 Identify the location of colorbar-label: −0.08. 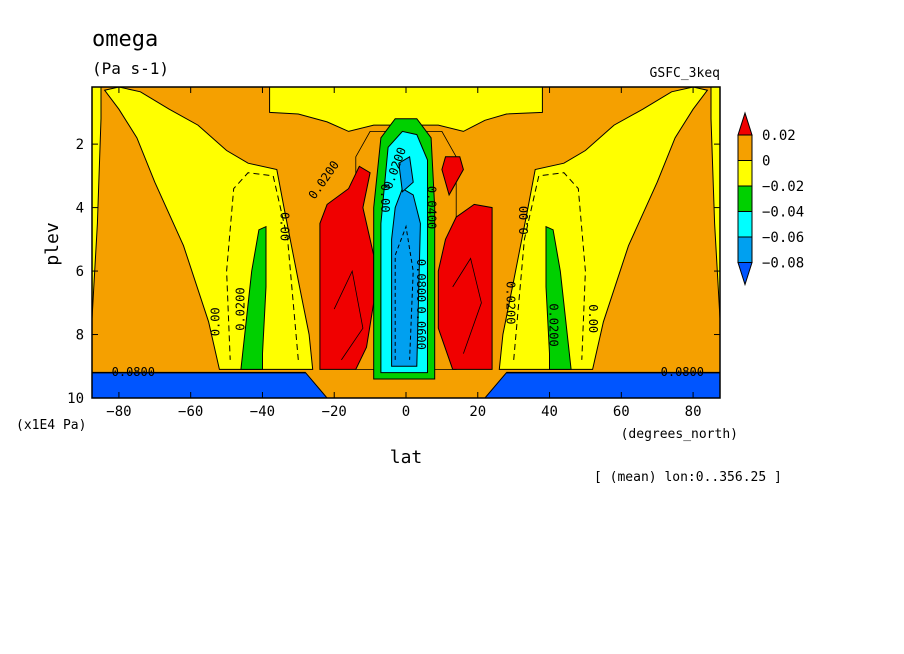
(783, 264).